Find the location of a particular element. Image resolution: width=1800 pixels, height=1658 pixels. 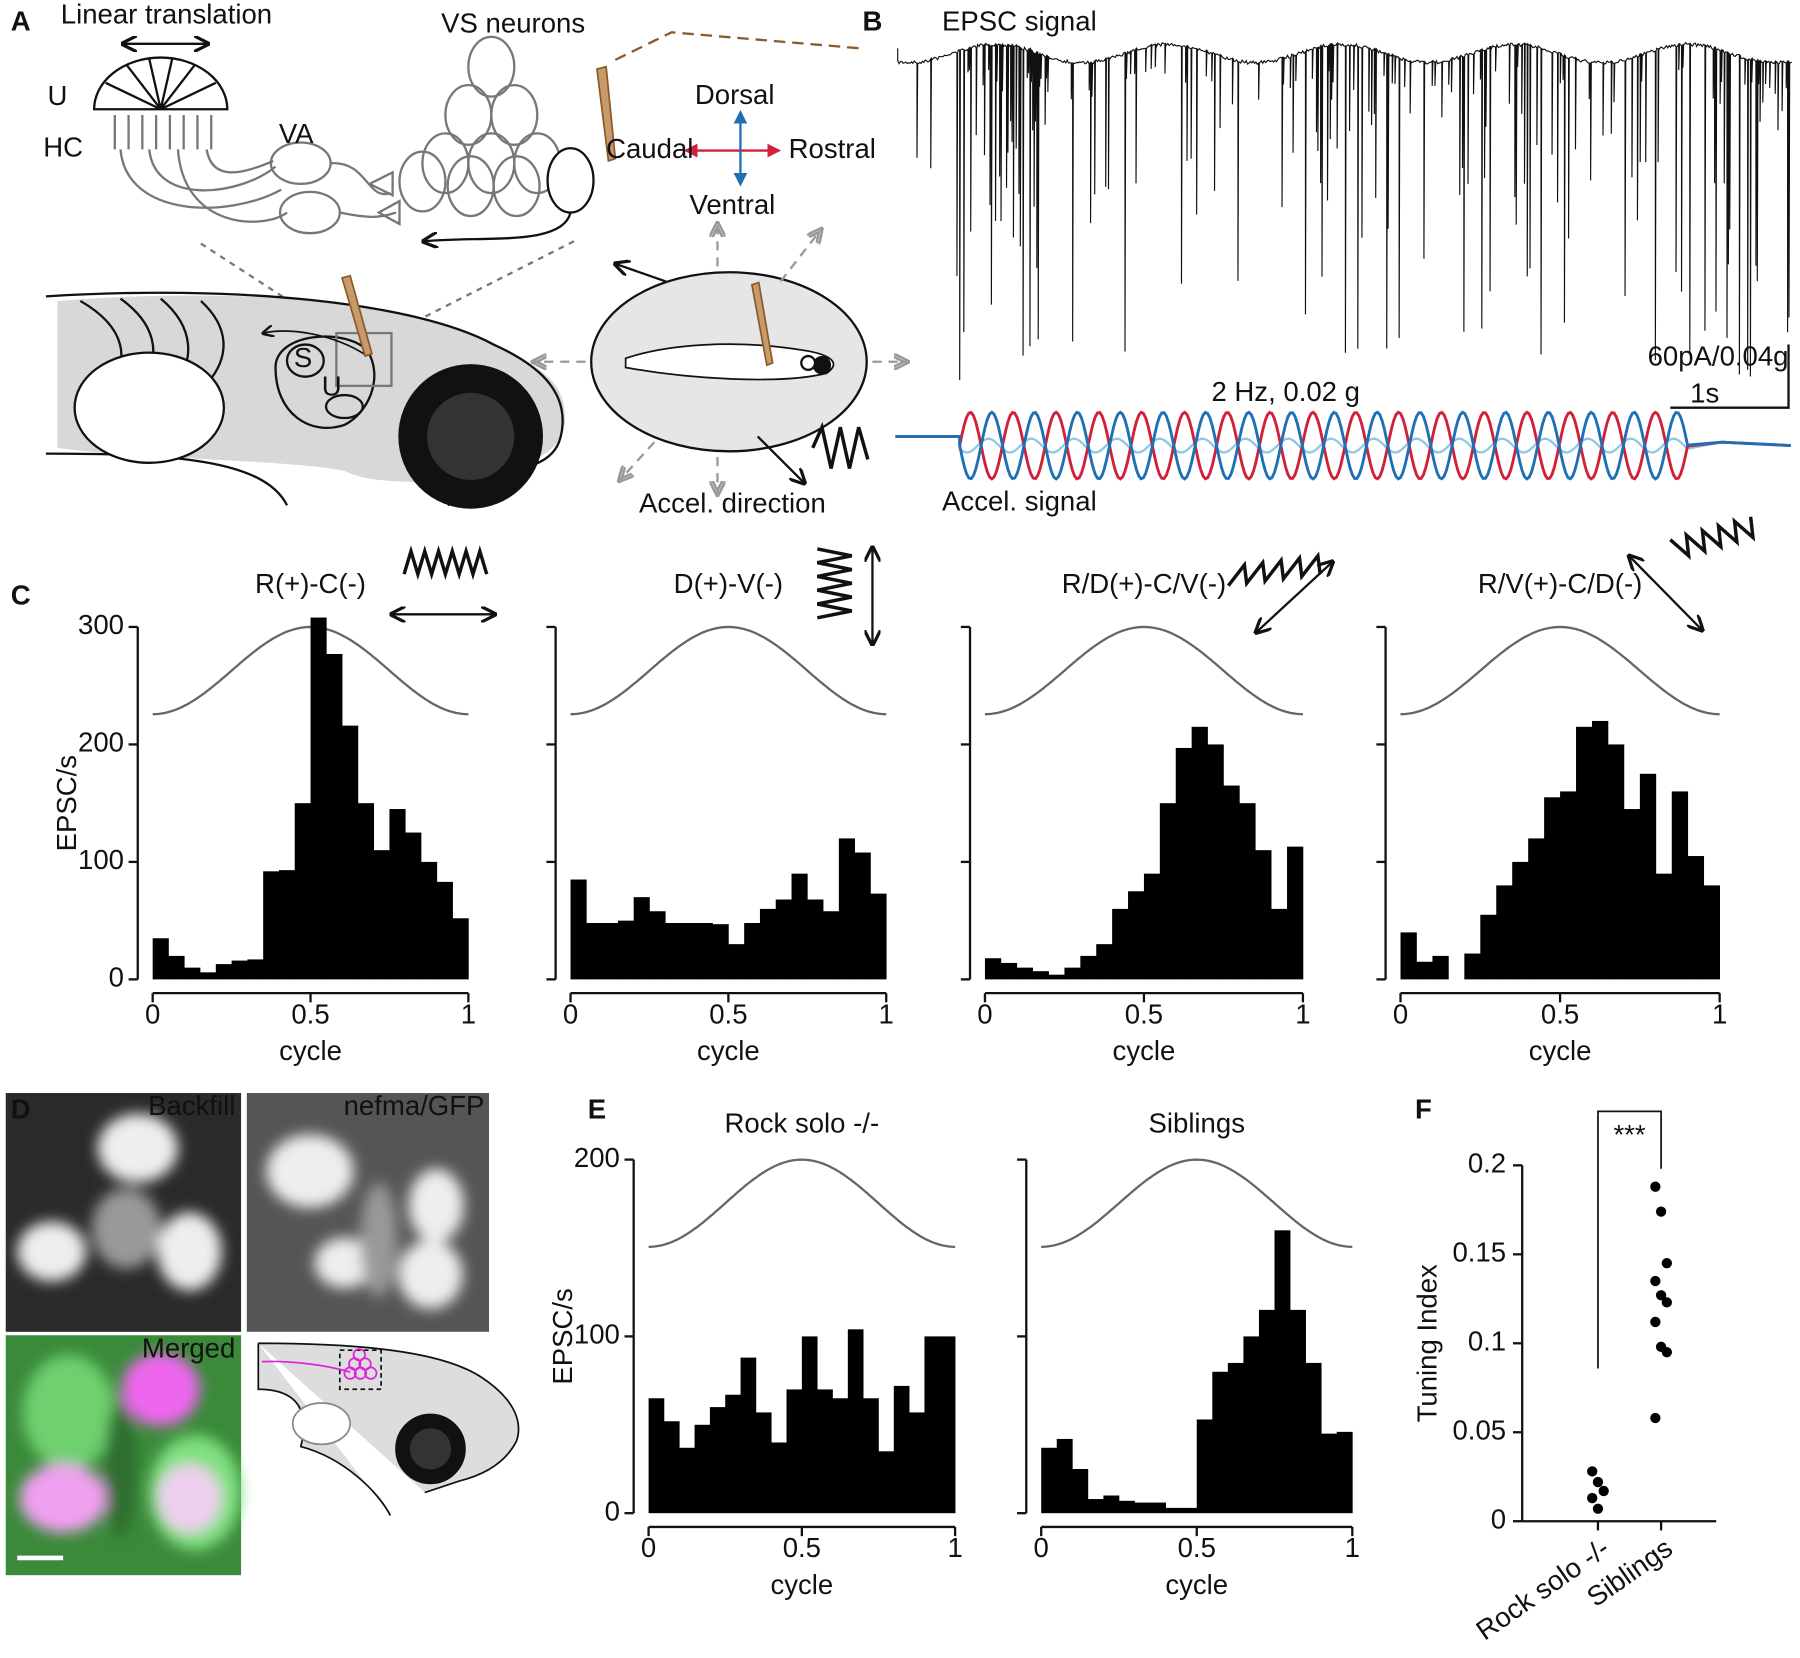

y-tick-label: 0.1 is located at coordinates (1487, 1341).